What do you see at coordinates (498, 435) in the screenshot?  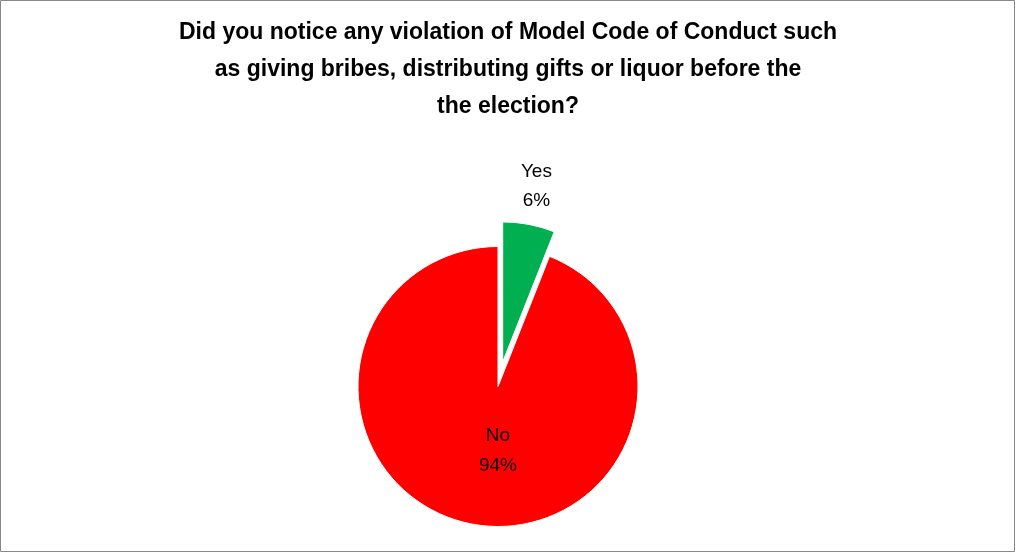 I see `slice-label: No` at bounding box center [498, 435].